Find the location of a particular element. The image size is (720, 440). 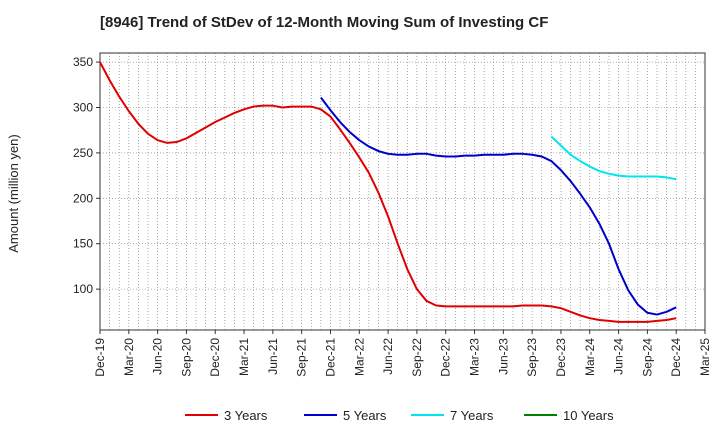

y-tick-label: 200 is located at coordinates (83, 198).